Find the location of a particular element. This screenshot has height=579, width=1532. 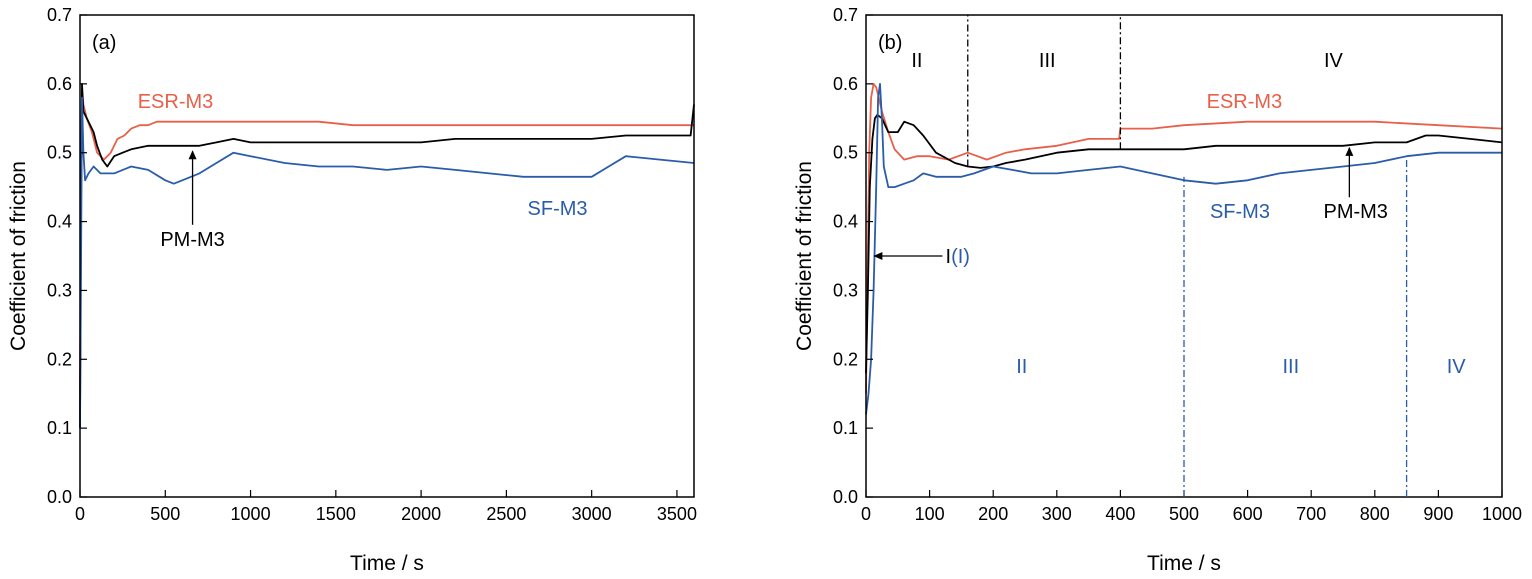

x-tick-label: 2000 is located at coordinates (421, 514).